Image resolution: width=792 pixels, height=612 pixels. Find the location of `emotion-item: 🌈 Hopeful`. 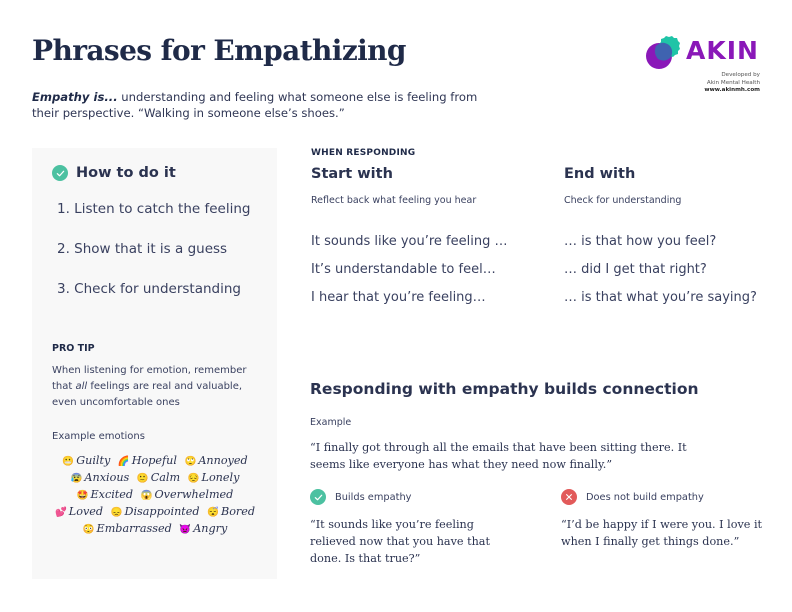

emotion-item: 🌈 Hopeful is located at coordinates (147, 460).